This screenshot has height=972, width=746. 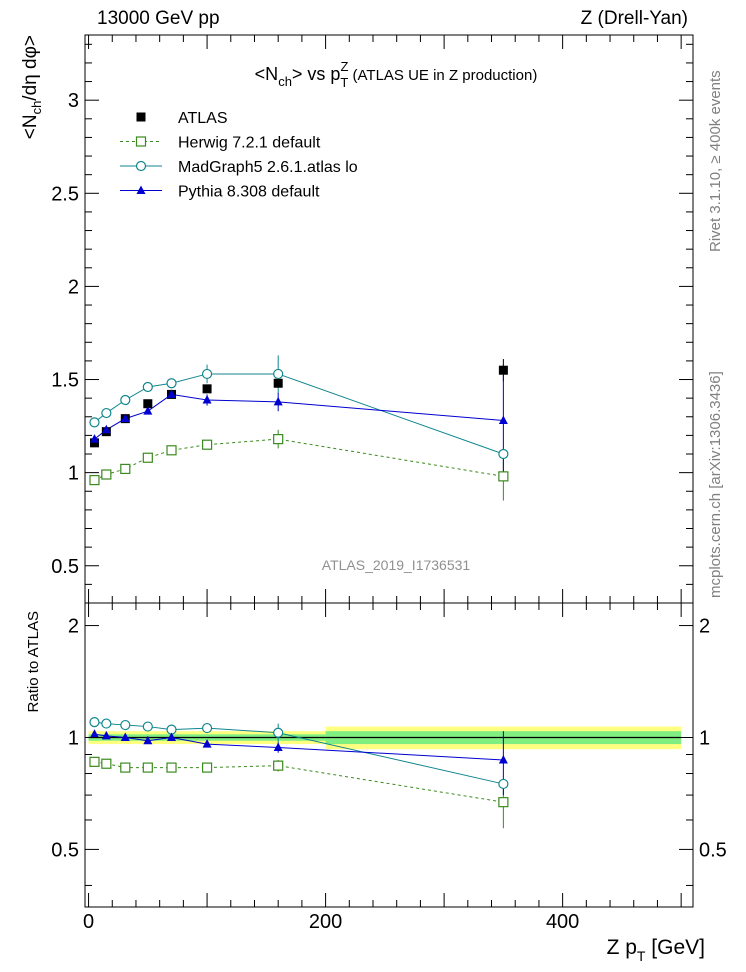 What do you see at coordinates (73, 101) in the screenshot?
I see `main-y-tick-label: 3` at bounding box center [73, 101].